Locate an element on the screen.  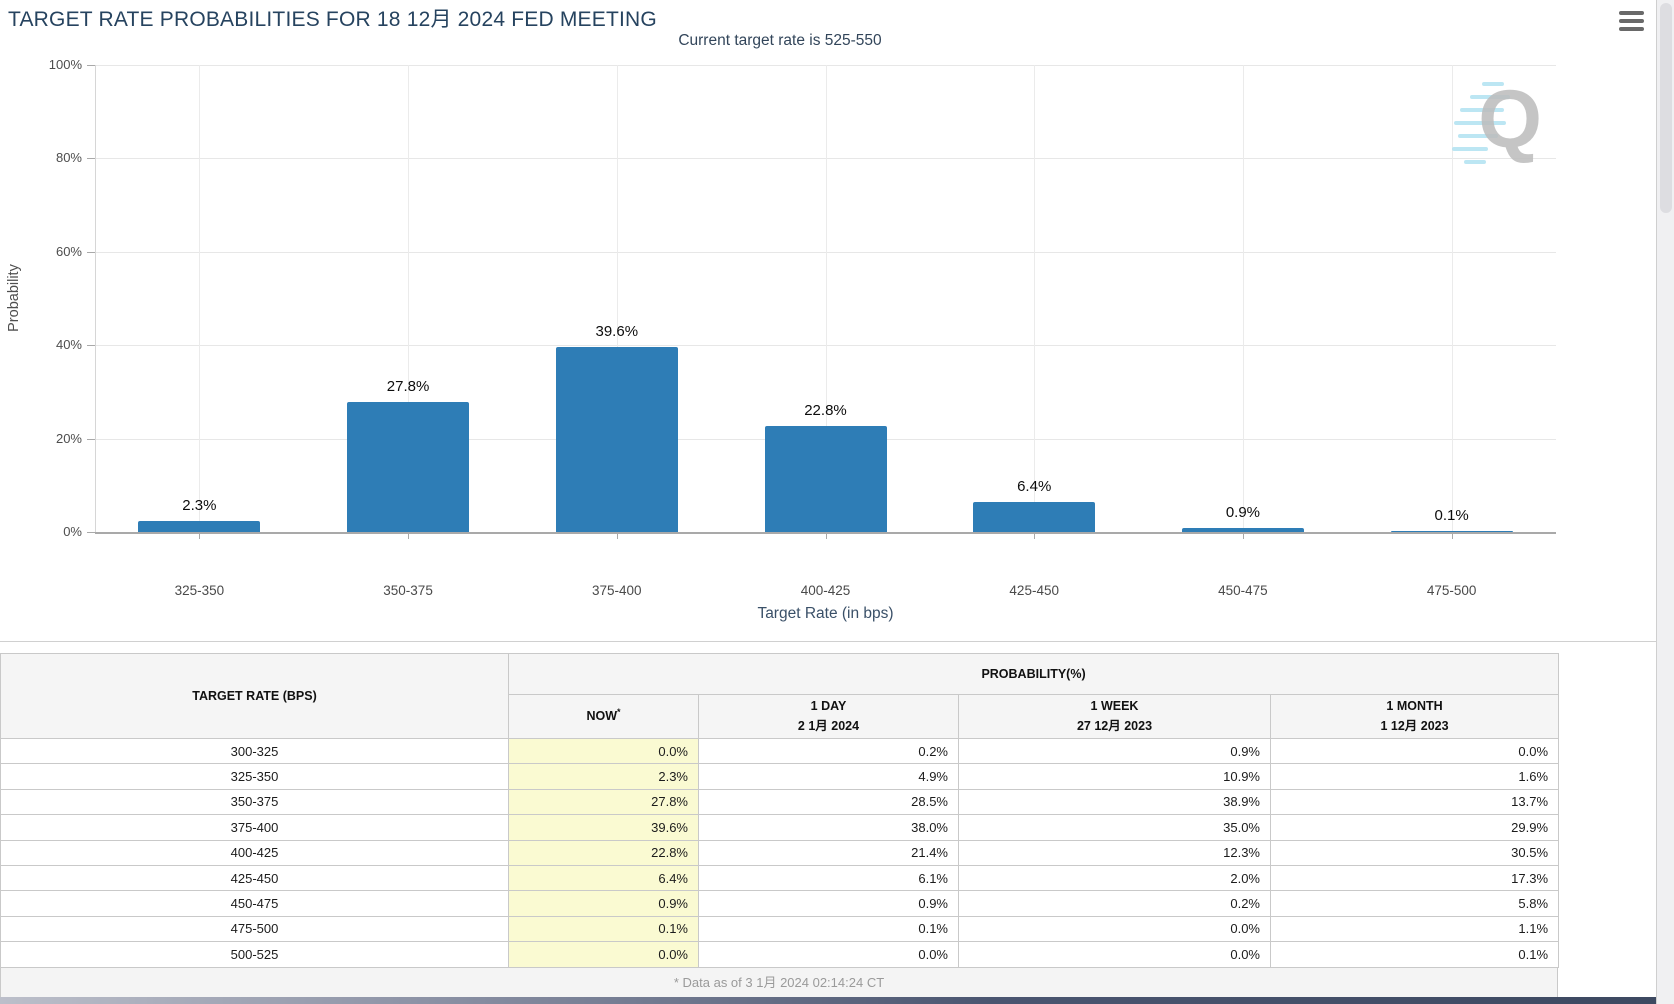
x-category-label: 450-475 is located at coordinates (1243, 590).